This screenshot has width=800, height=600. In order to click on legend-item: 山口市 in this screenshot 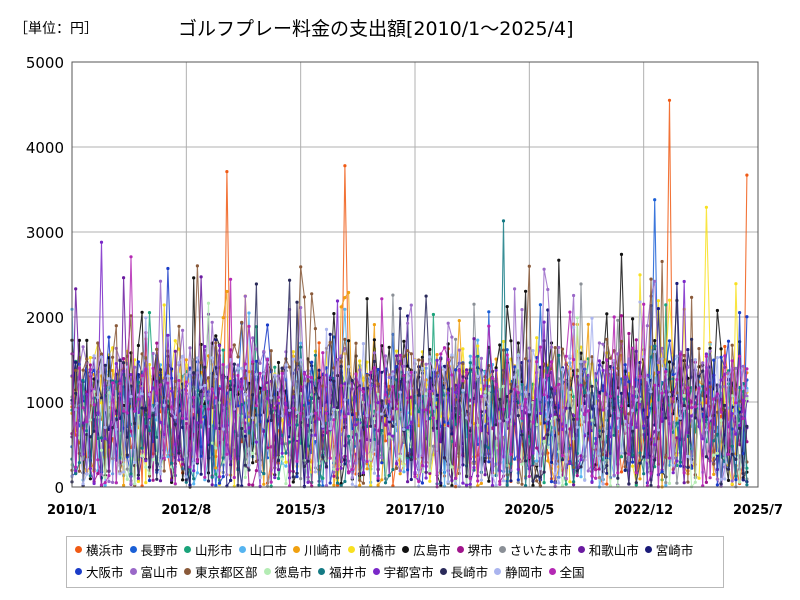, I will do `click(262, 549)`.